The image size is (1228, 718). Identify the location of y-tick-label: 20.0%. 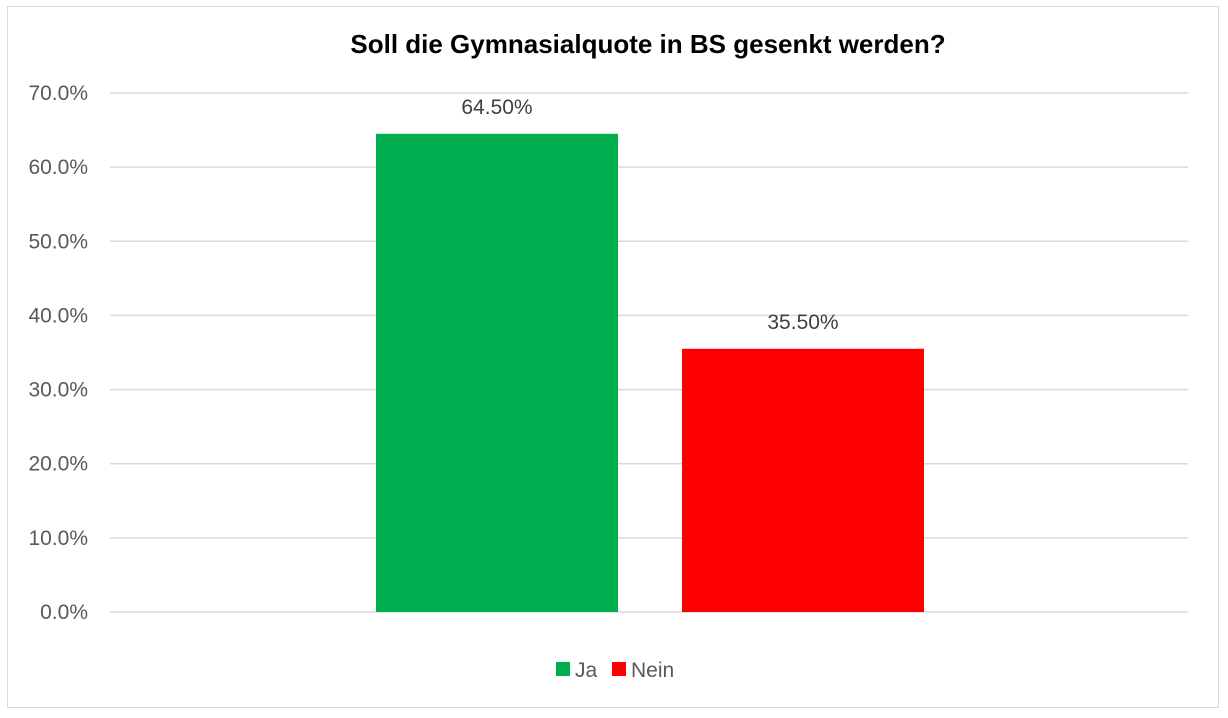
(58, 464).